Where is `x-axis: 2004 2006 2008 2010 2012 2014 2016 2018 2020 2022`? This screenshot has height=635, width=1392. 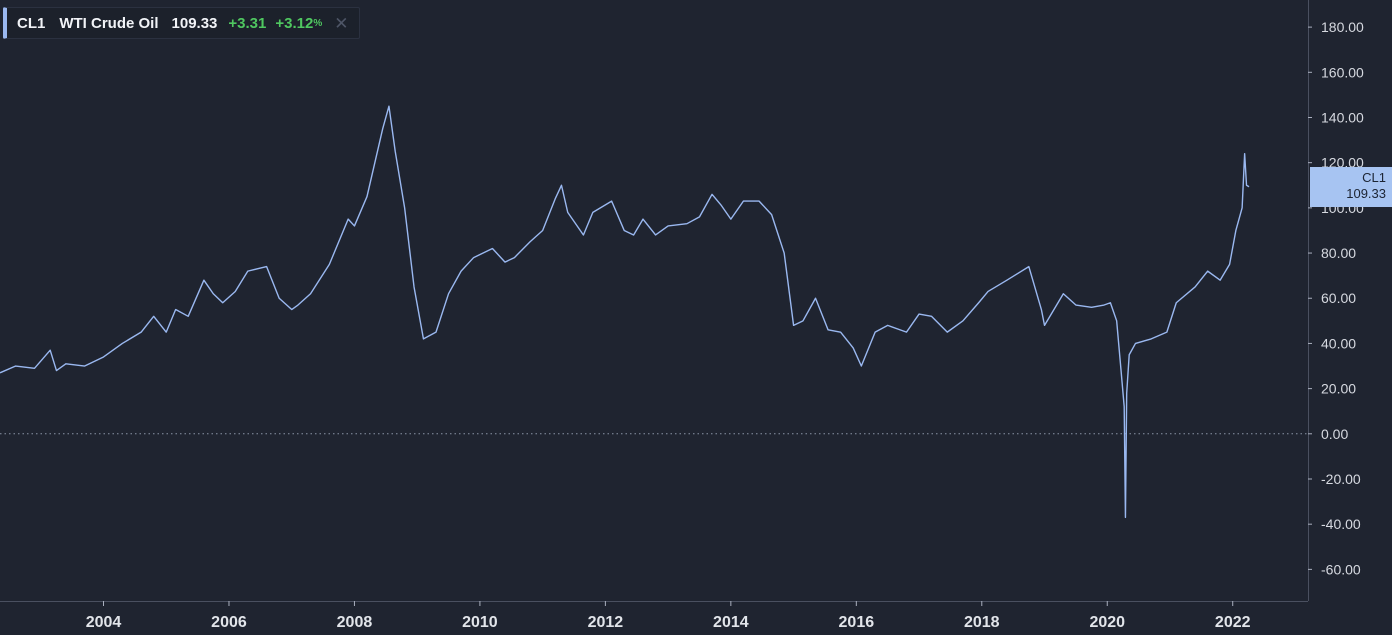 x-axis: 2004 2006 2008 2010 2012 2014 2016 2018 2020 2022 is located at coordinates (668, 616).